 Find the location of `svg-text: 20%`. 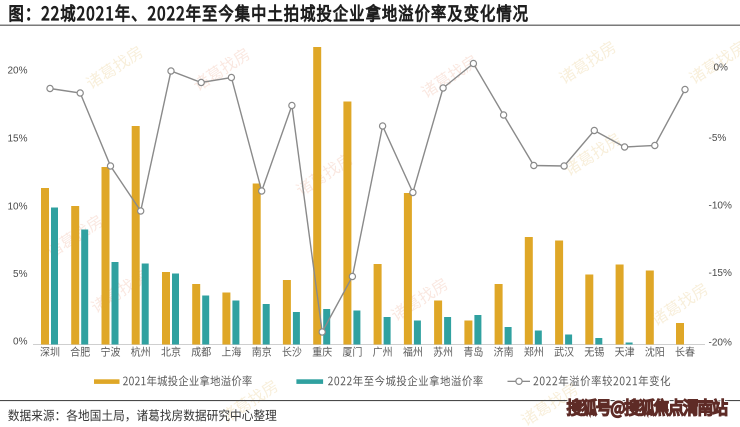

svg-text: 20% is located at coordinates (17, 70).